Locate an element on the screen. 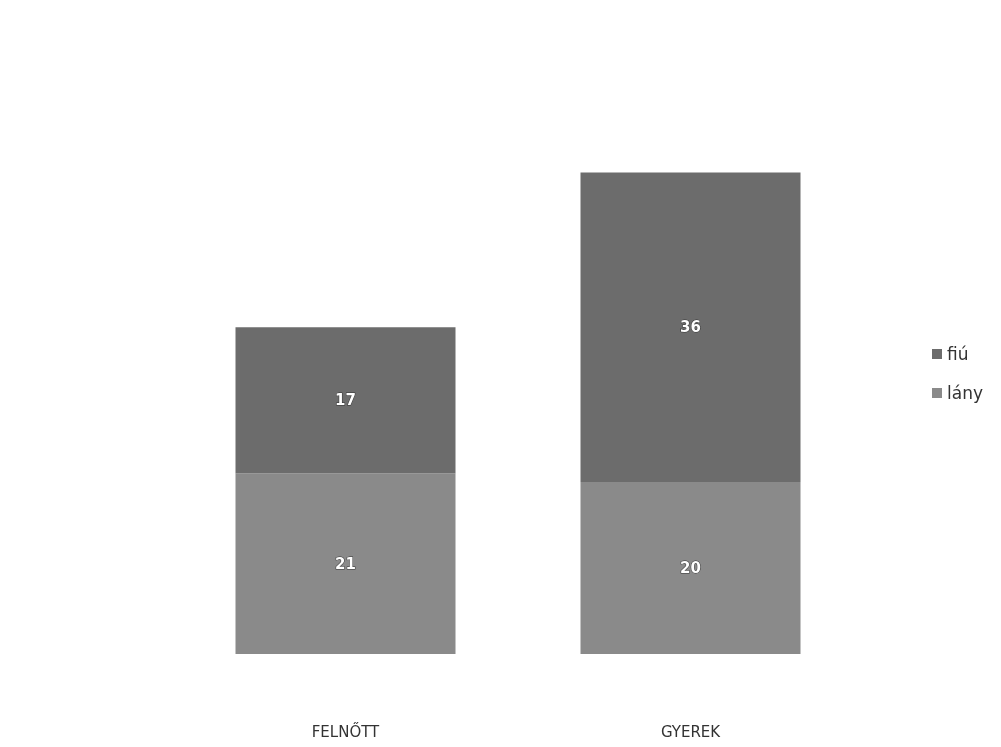 This screenshot has width=1001, height=747. data-label: 36 is located at coordinates (690, 327).